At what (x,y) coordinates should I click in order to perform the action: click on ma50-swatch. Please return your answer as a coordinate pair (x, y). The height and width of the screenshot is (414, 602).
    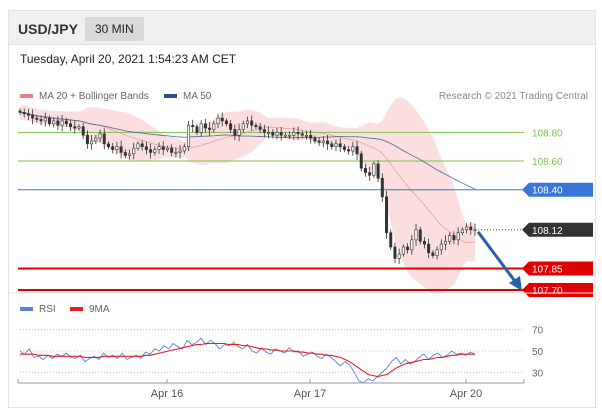
    Looking at the image, I should click on (170, 96).